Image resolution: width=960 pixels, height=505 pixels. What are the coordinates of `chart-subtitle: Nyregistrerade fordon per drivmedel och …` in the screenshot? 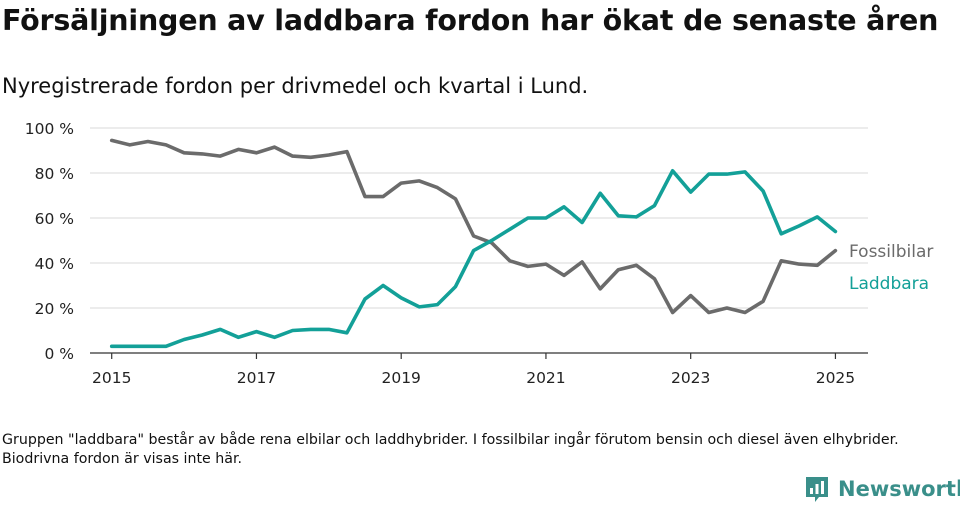 It's located at (295, 86).